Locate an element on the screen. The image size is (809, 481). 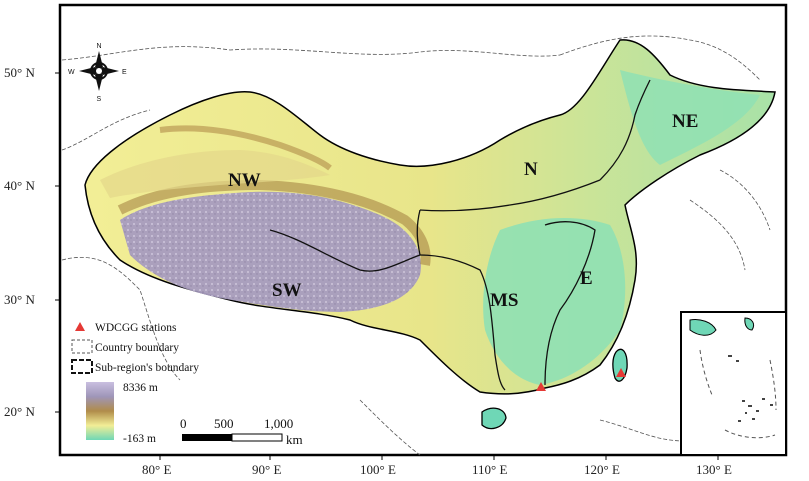
lon-label-130e: 130° E is located at coordinates (714, 469).